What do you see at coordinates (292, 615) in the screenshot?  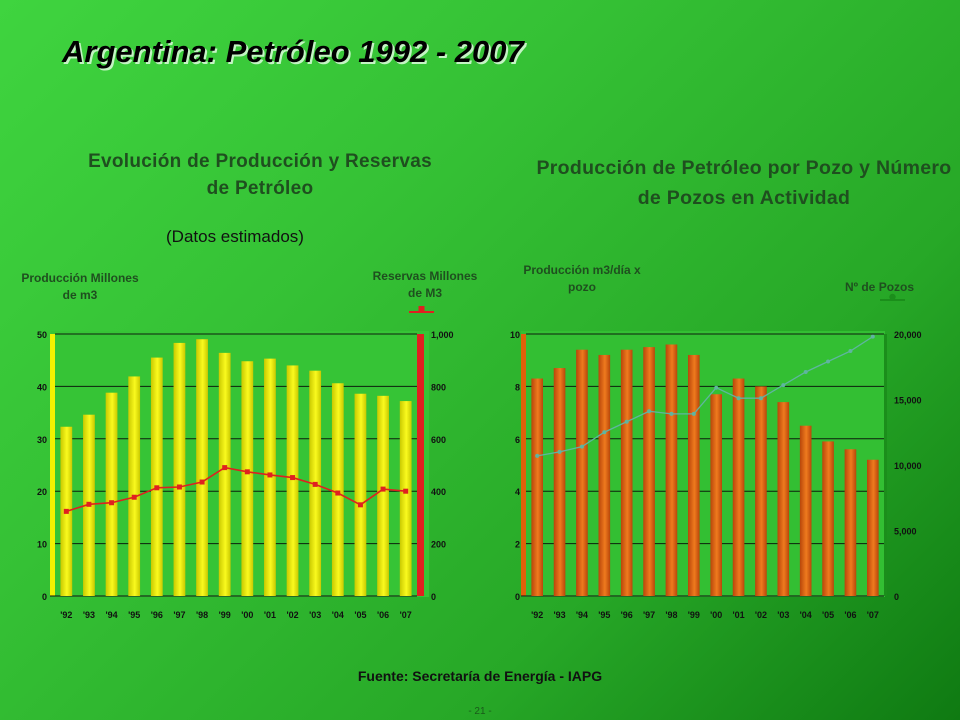 I see `L-x-tick-label: '02` at bounding box center [292, 615].